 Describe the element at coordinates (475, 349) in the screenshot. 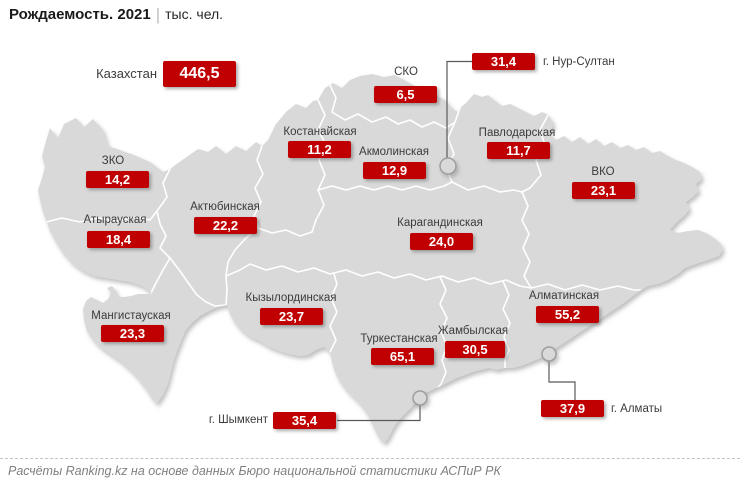

I see `region-badge-zhambylskaya: 30,5` at that location.